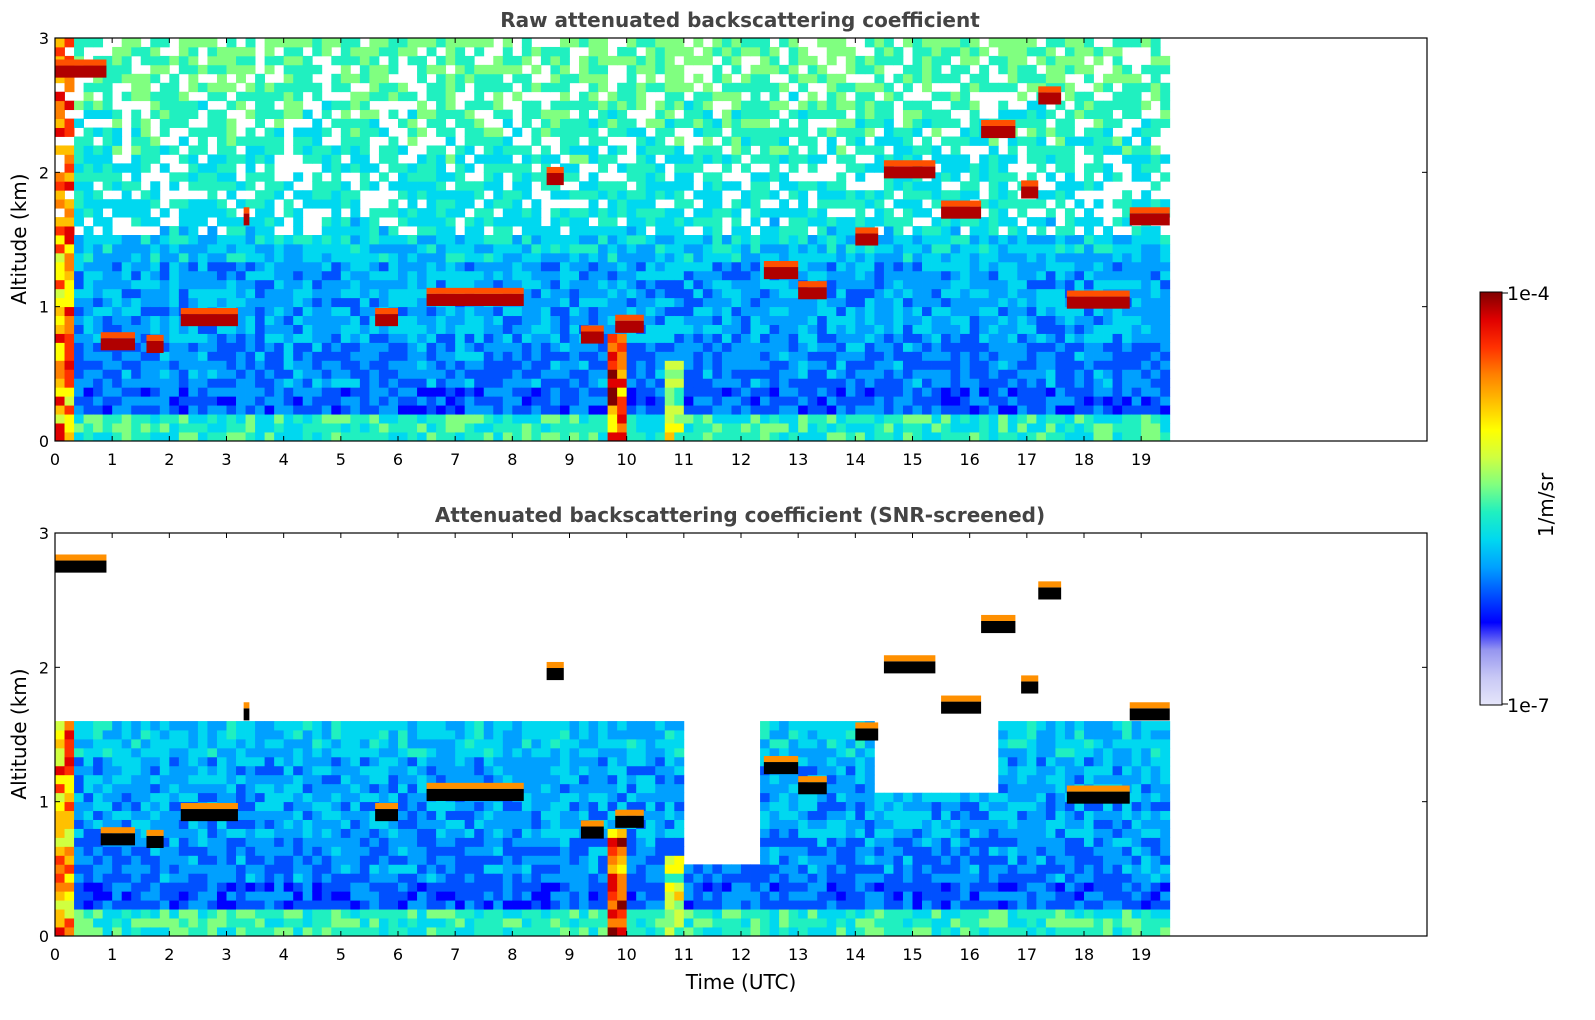 Image resolution: width=1595 pixels, height=1020 pixels. What do you see at coordinates (592, 328) in the screenshot?
I see `cloud-layer-edge` at bounding box center [592, 328].